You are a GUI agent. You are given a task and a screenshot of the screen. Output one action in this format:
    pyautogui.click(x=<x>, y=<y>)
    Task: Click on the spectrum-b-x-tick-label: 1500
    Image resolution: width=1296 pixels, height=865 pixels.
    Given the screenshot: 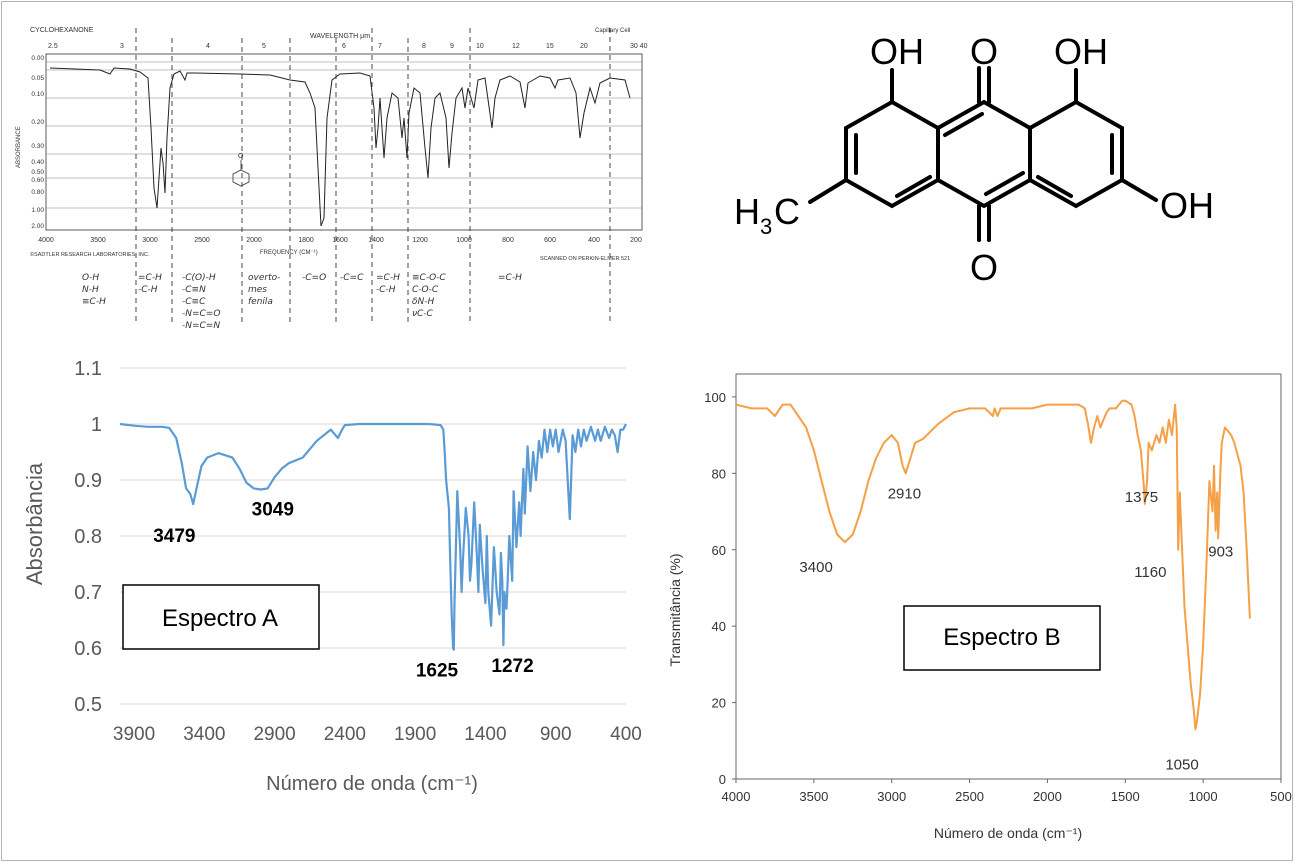 What is the action you would take?
    pyautogui.click(x=1125, y=796)
    